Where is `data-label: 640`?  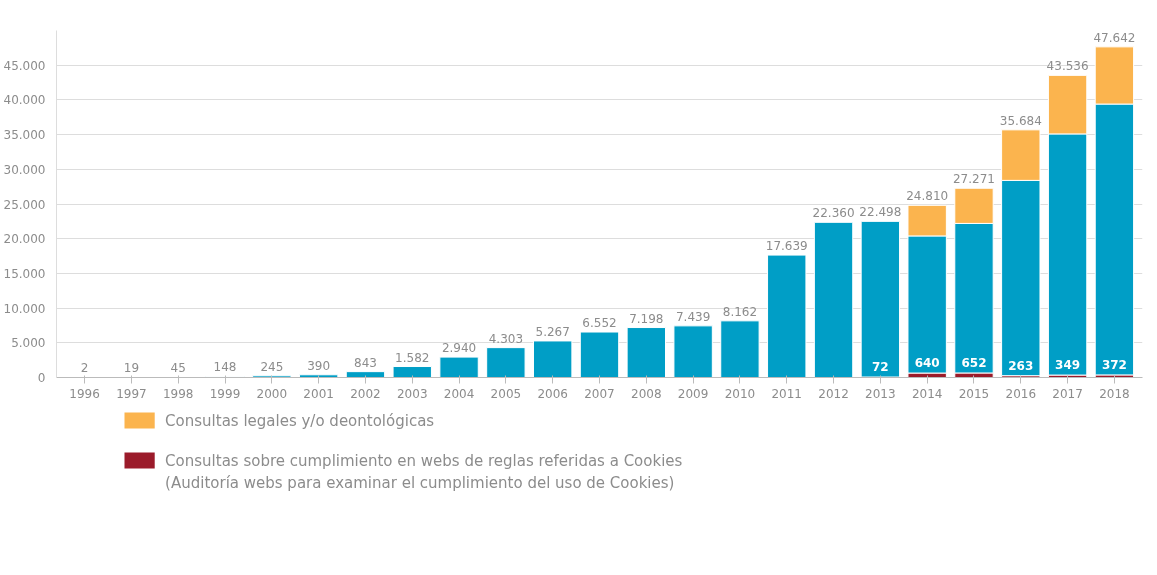
data-label: 640 is located at coordinates (927, 363).